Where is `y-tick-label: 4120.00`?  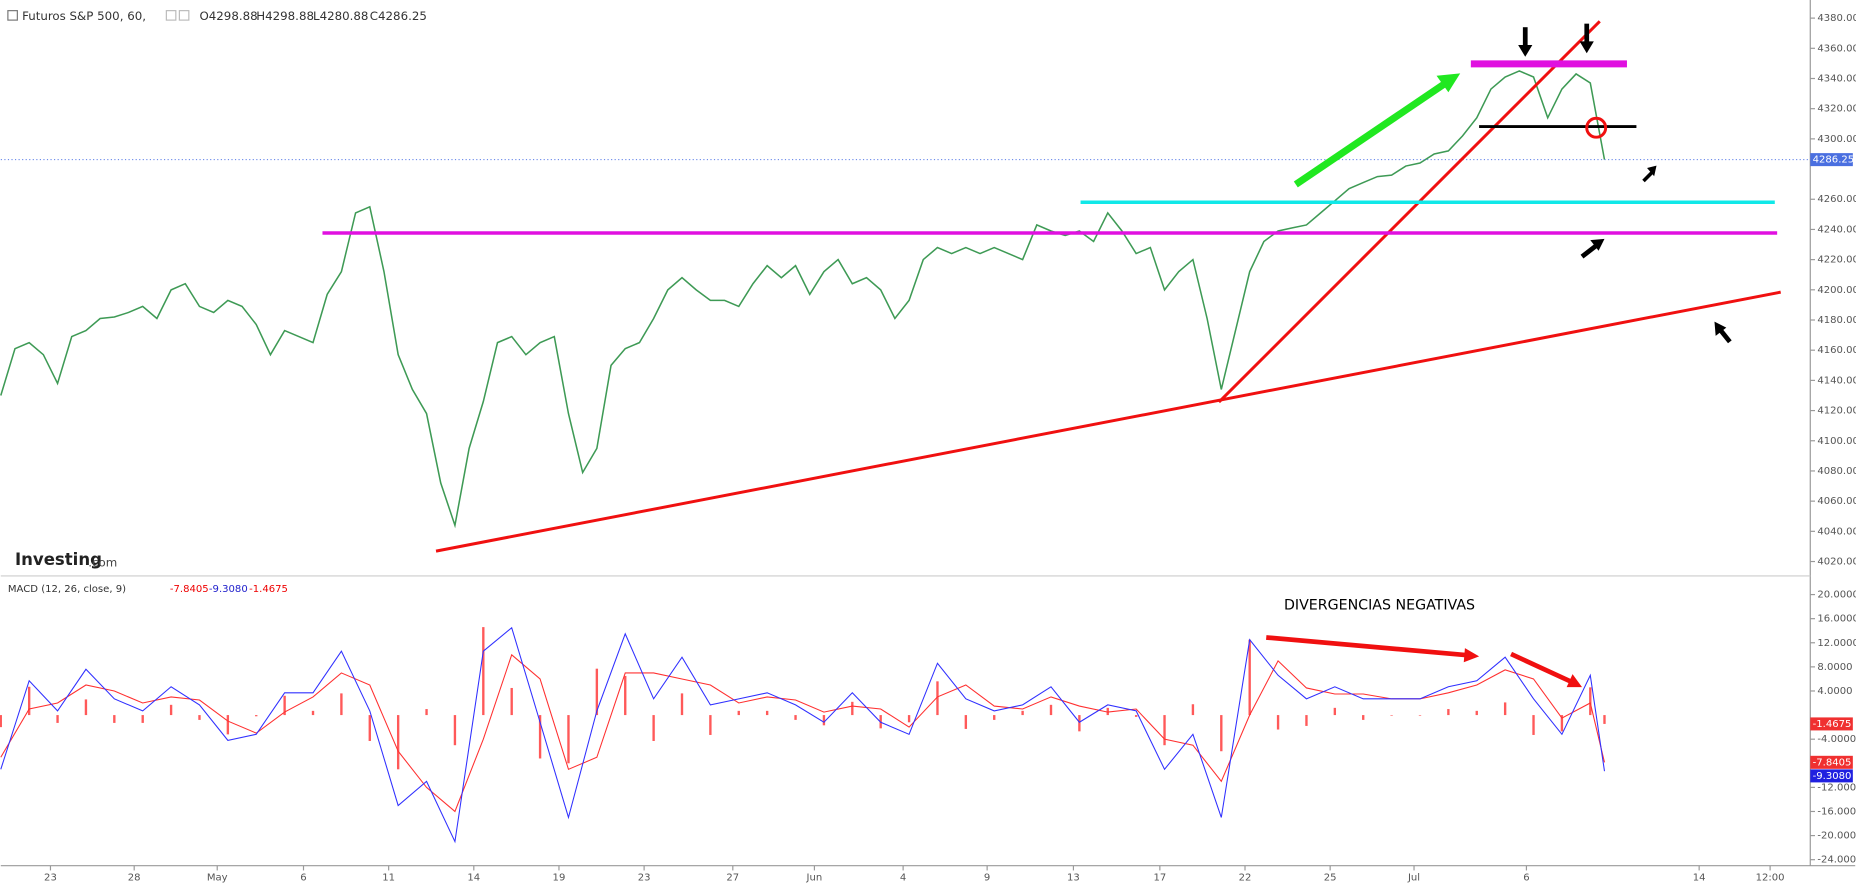 y-tick-label: 4120.00 is located at coordinates (1836, 411).